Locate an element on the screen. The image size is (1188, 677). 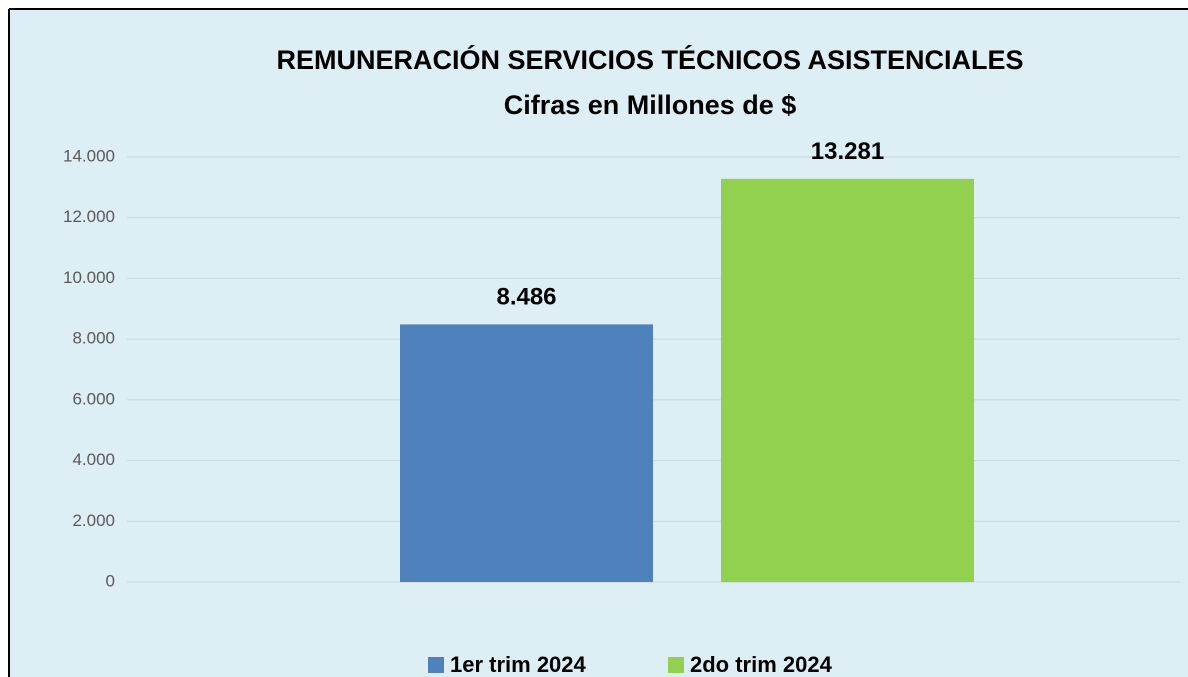
legend-label: 1er trim 2024 is located at coordinates (518, 664).